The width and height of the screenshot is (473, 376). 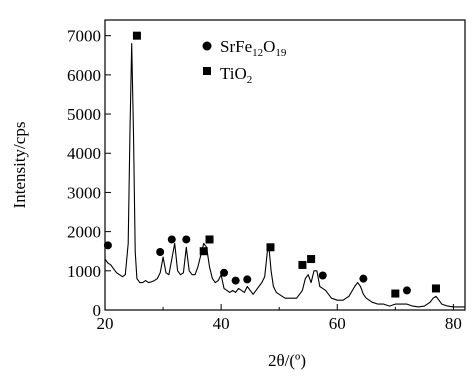 What do you see at coordinates (207, 46) in the screenshot?
I see `legend-circle-marker` at bounding box center [207, 46].